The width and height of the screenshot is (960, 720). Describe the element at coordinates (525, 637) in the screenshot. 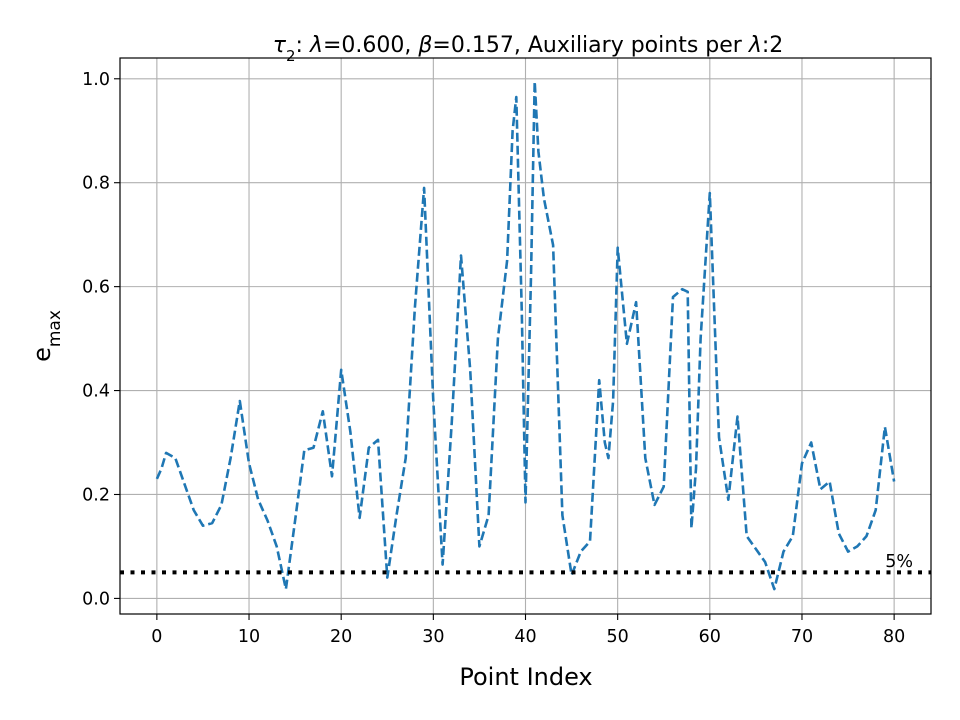

I see `x-tick-label: 40` at that location.